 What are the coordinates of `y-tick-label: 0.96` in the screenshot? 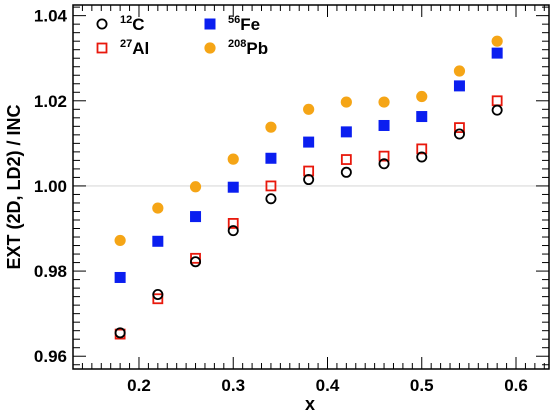 It's located at (50, 356).